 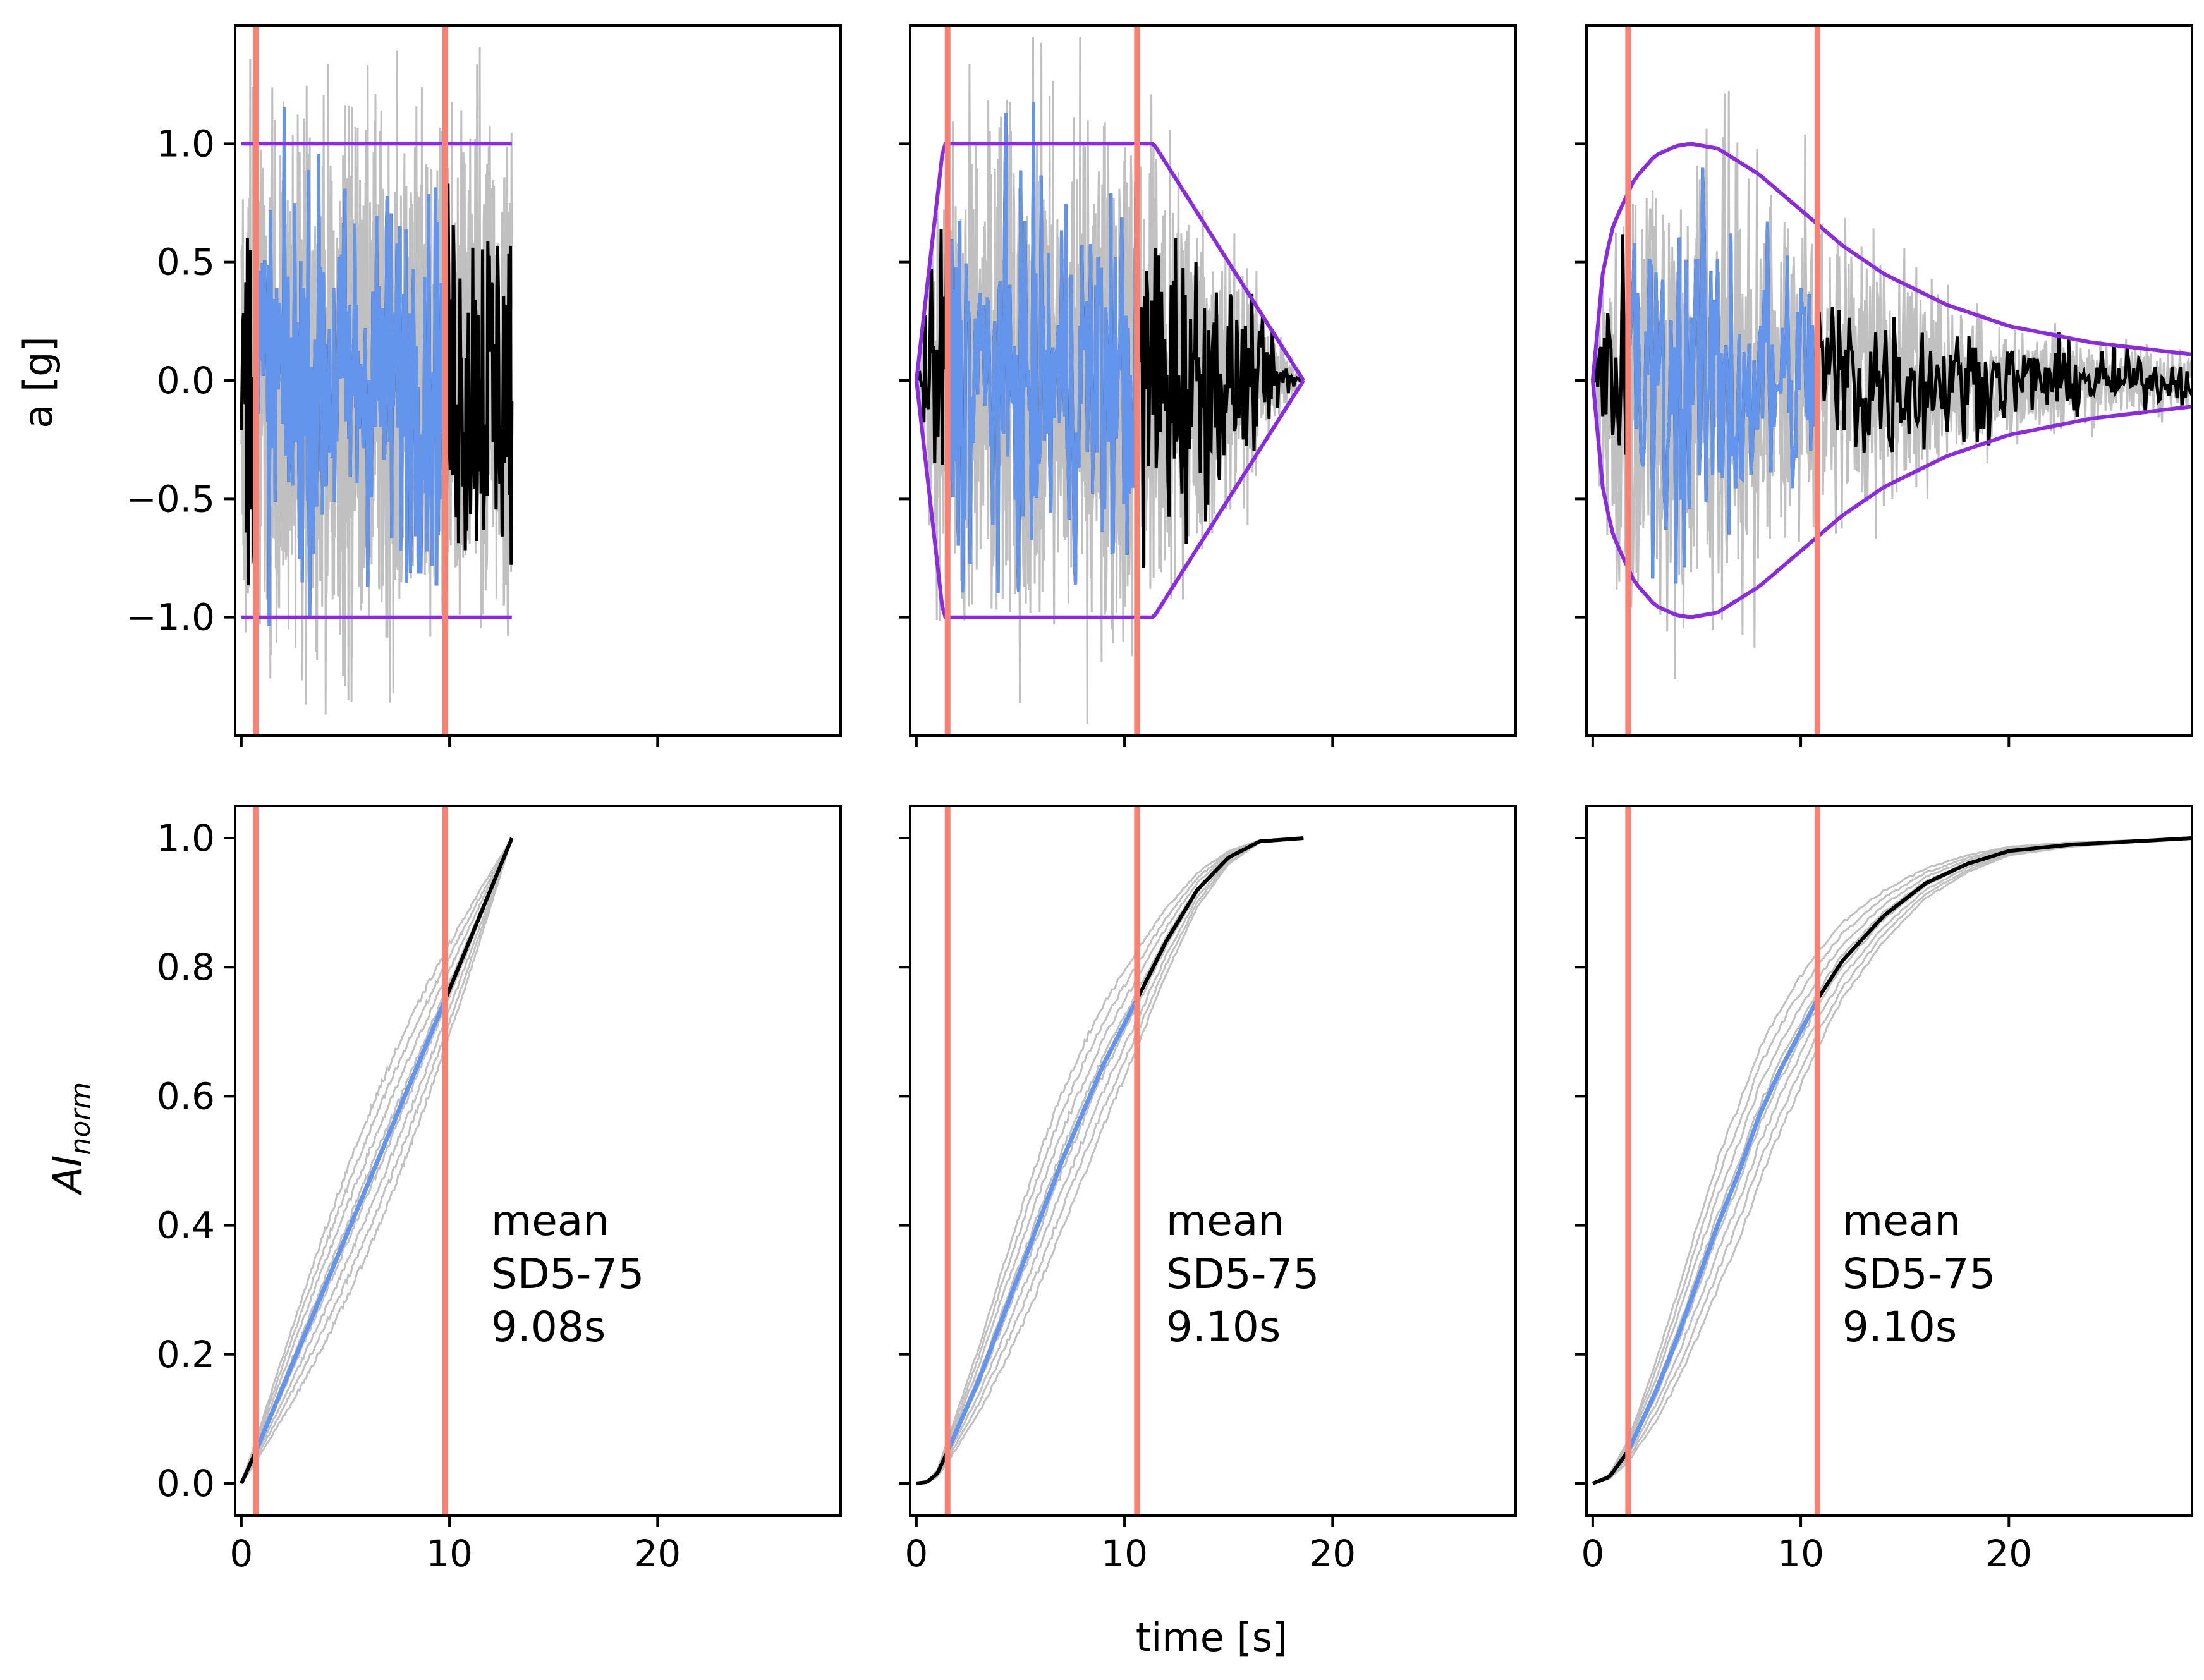 What do you see at coordinates (186, 1225) in the screenshot?
I see `y-tick-label: 0.4` at bounding box center [186, 1225].